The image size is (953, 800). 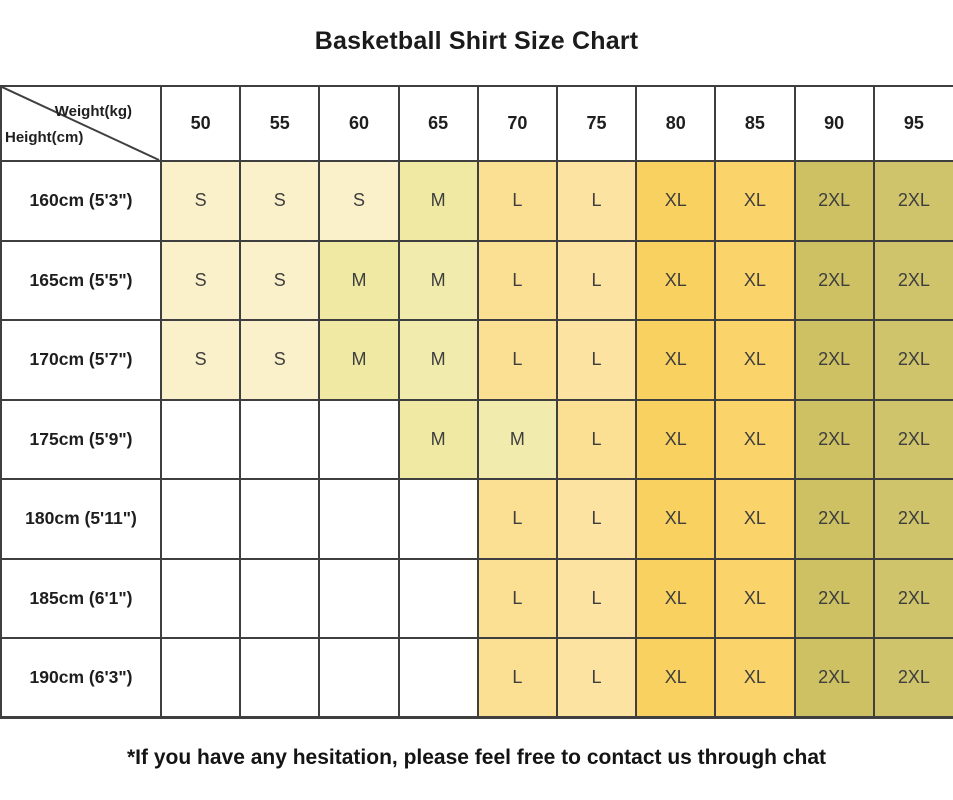 What do you see at coordinates (44, 137) in the screenshot?
I see `height-axis-label: Height(cm)` at bounding box center [44, 137].